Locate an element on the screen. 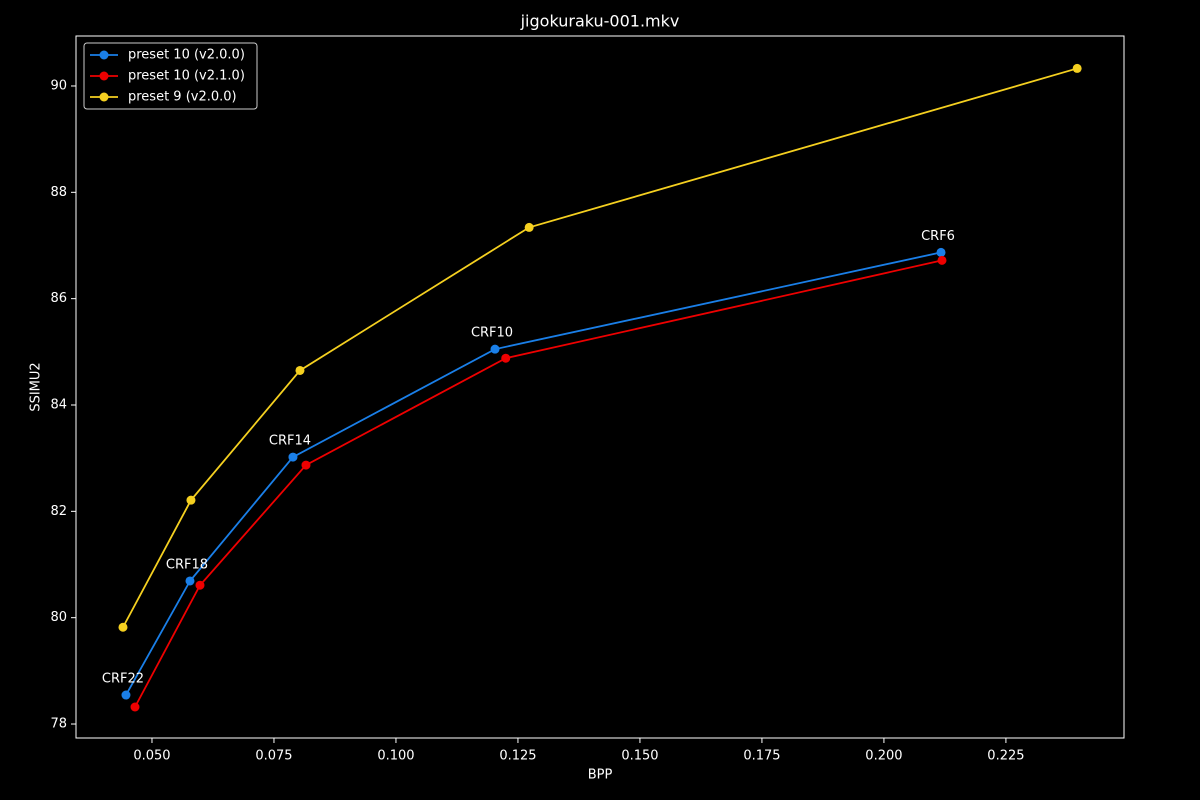 The image size is (1200, 800). legend-label: preset 9 (v2.0.0) is located at coordinates (182, 97).